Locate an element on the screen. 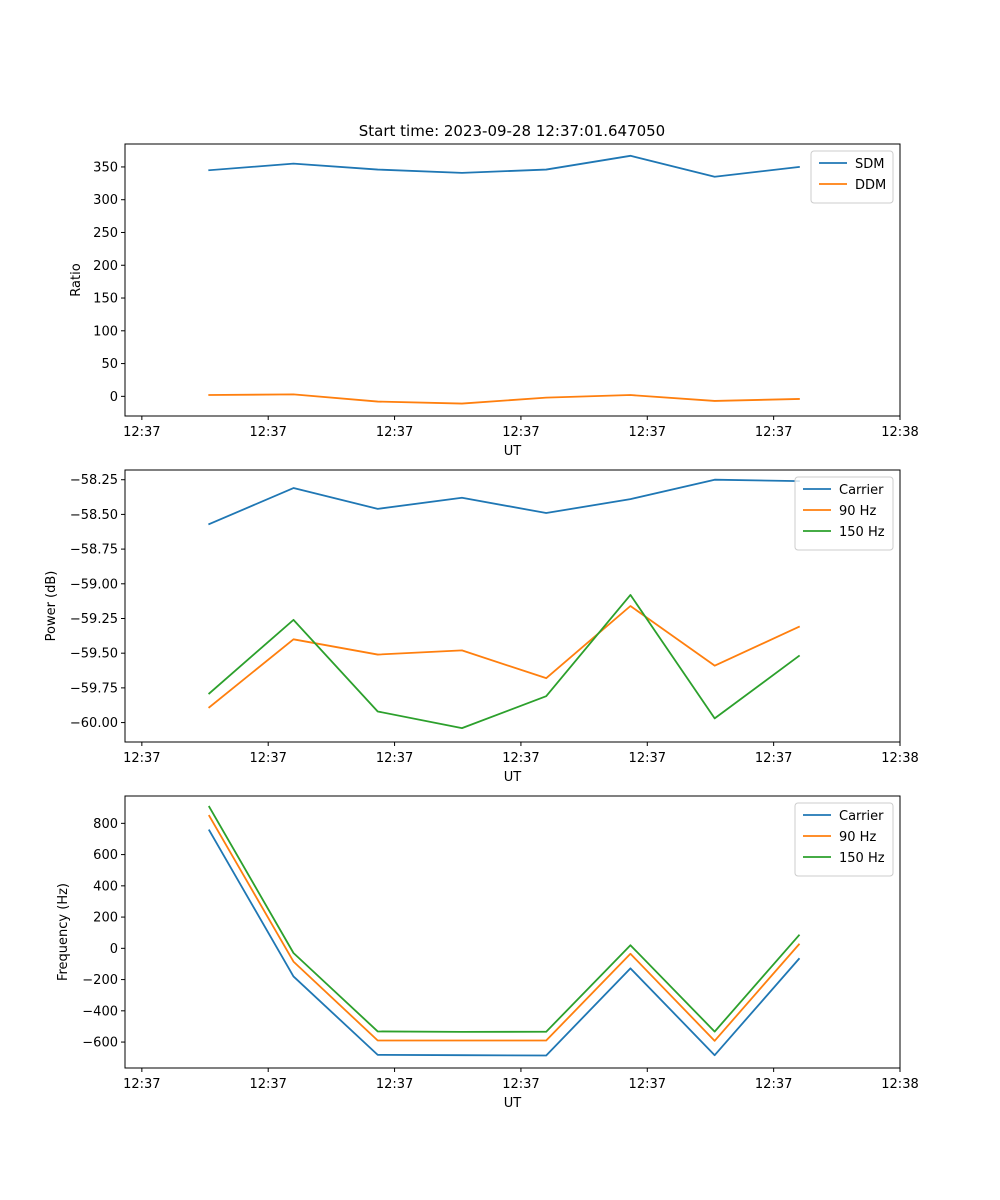 This screenshot has height=1200, width=1000. legend-box is located at coordinates (852, 177).